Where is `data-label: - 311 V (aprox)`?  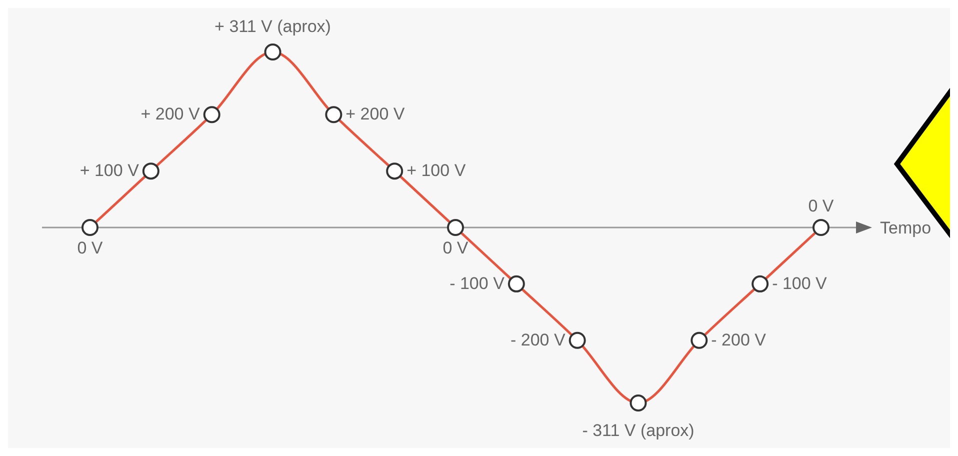 data-label: - 311 V (aprox) is located at coordinates (638, 430).